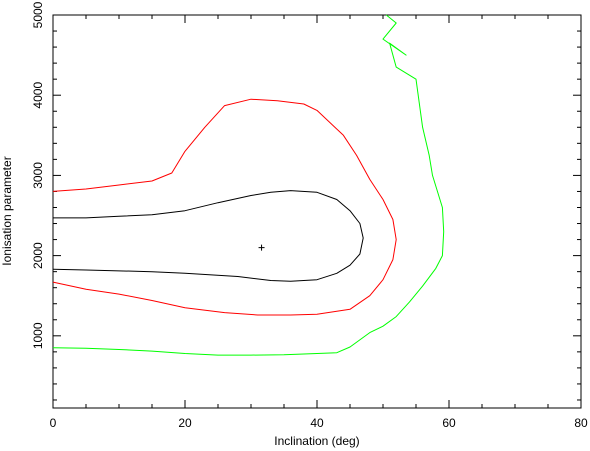 This screenshot has height=451, width=590. I want to click on x-tick-label: 20, so click(185, 423).